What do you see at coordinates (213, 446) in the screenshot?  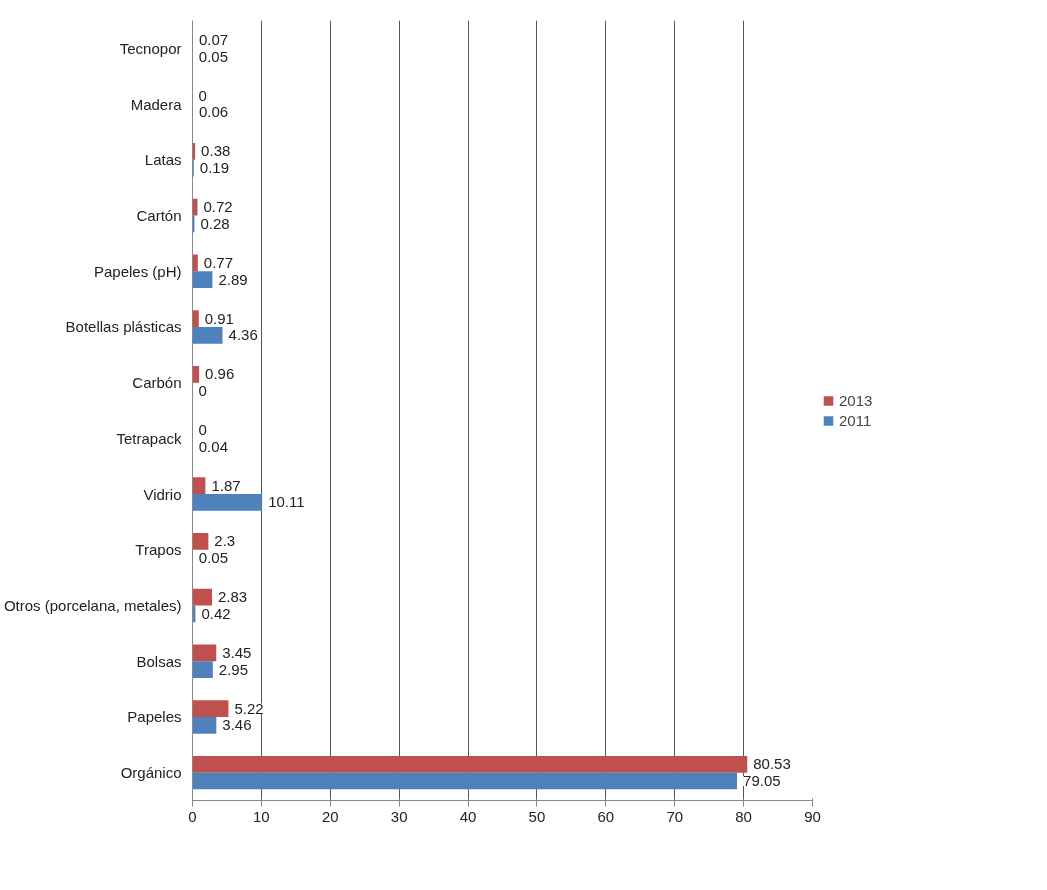 I see `data-label: 0.04` at bounding box center [213, 446].